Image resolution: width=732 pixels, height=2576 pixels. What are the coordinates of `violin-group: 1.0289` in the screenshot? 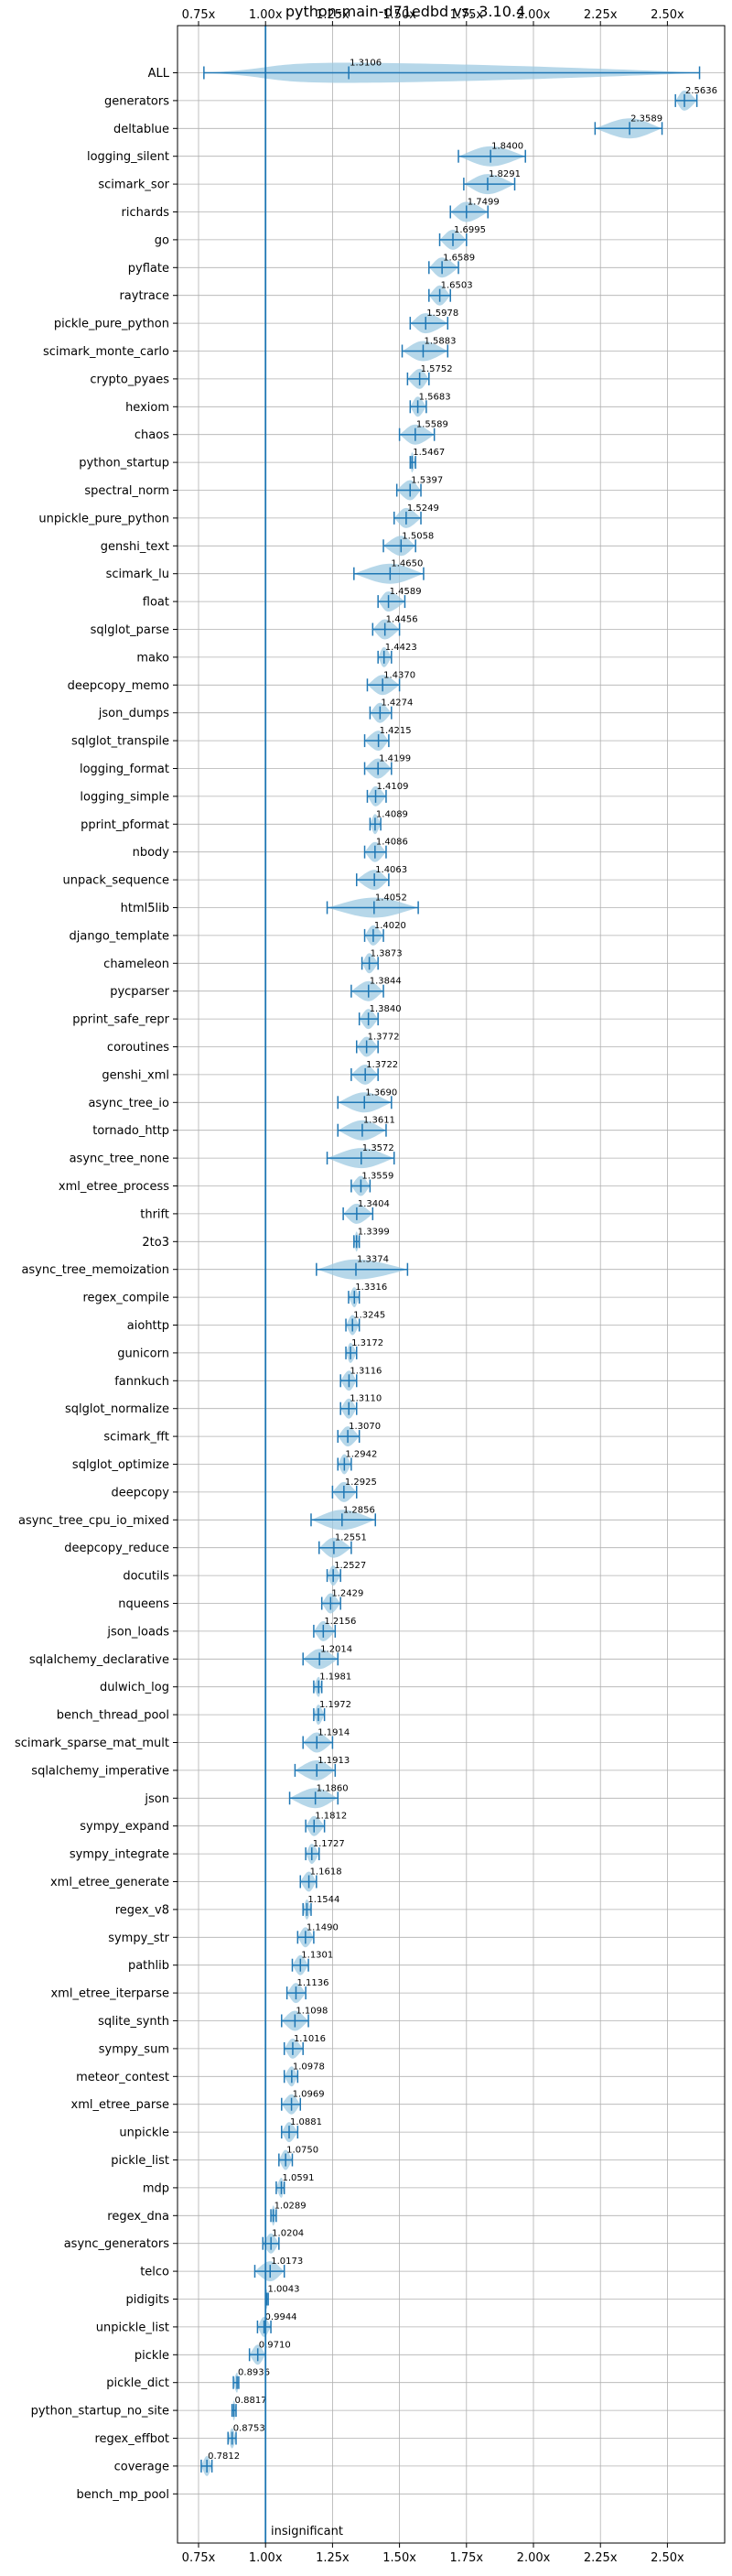 It's located at (289, 2213).